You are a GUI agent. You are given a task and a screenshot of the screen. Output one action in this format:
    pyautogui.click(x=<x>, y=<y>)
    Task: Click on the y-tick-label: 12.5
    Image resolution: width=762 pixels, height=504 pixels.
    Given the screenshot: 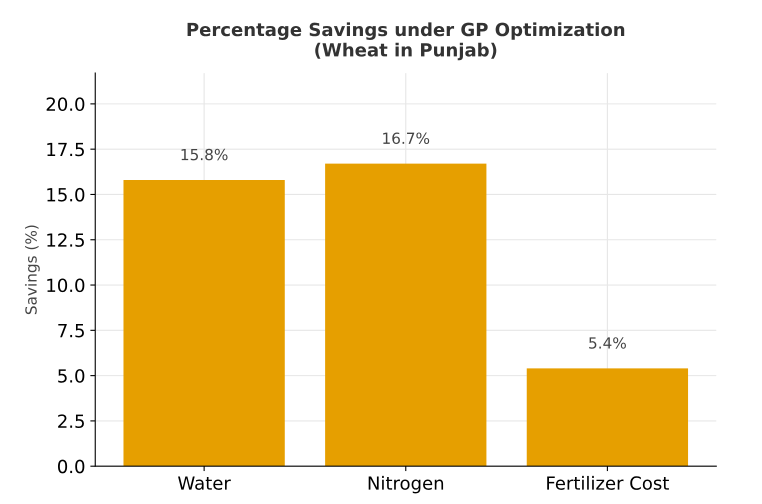 What is the action you would take?
    pyautogui.click(x=65, y=240)
    